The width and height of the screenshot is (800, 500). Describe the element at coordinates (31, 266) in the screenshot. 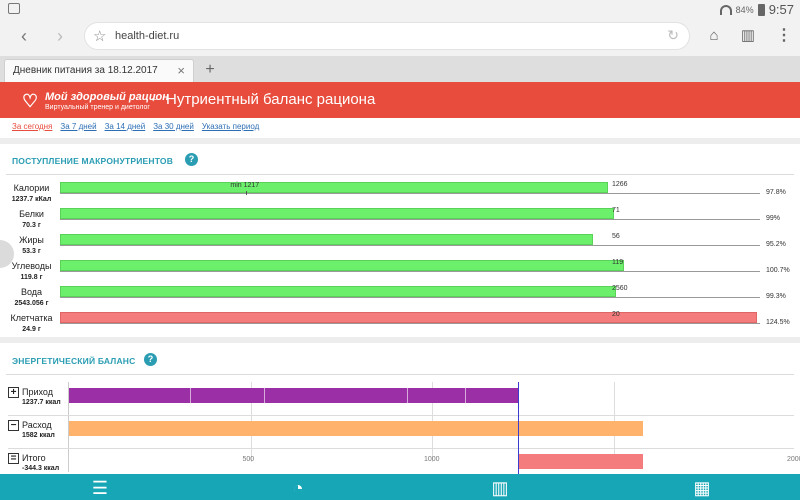

I see `nutrient-name: Углеводы` at that location.